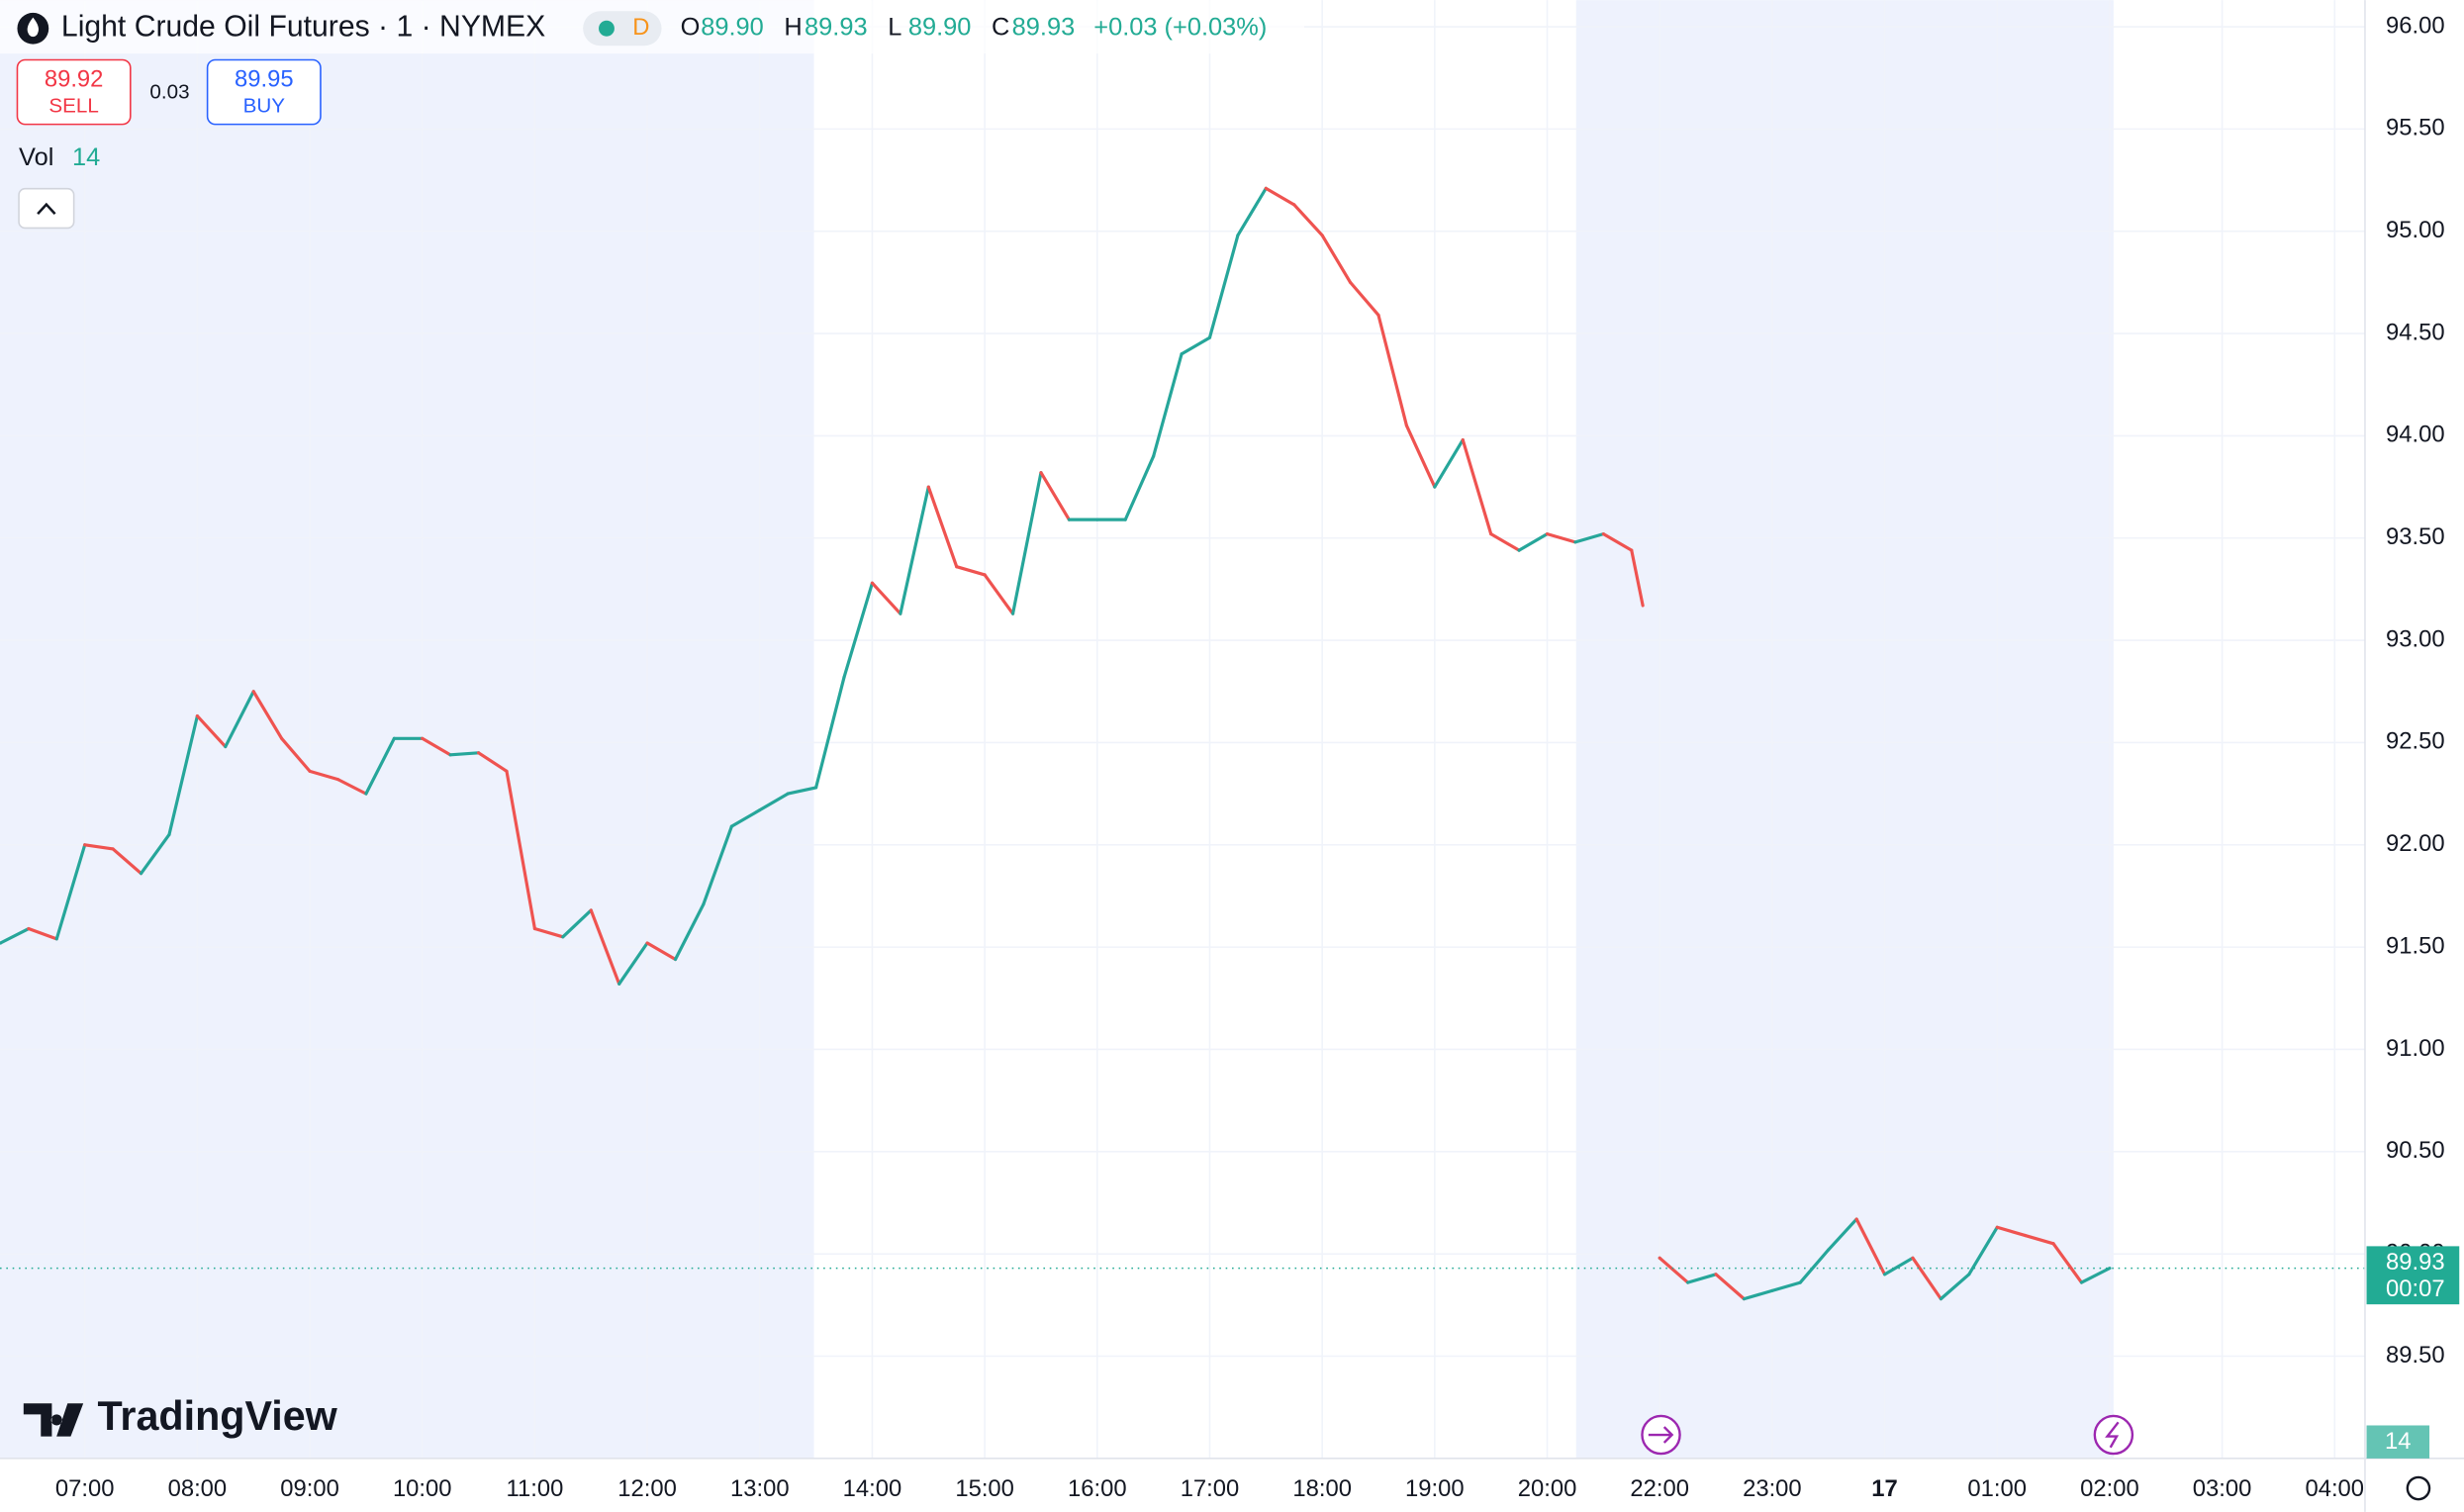 This screenshot has height=1512, width=2464. I want to click on sell-label: SELL, so click(73, 107).